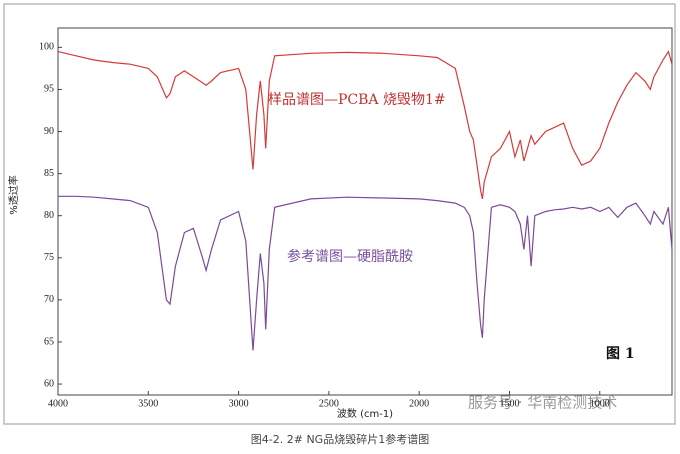 The height and width of the screenshot is (454, 680). Describe the element at coordinates (357, 100) in the screenshot. I see `annotation: 样品谱图—PCBA 烧毁物1#` at that location.